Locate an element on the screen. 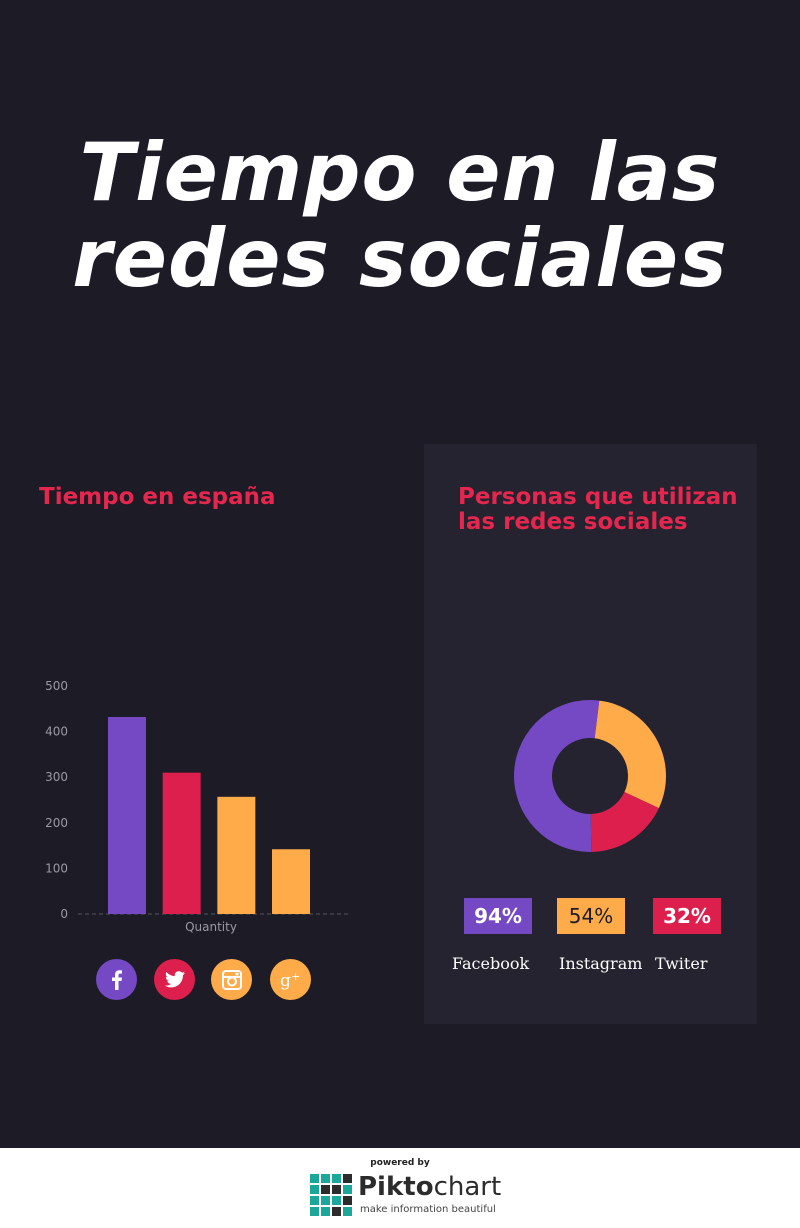 Image resolution: width=800 pixels, height=1228 pixels. brand-rest: chart is located at coordinates (467, 1187).